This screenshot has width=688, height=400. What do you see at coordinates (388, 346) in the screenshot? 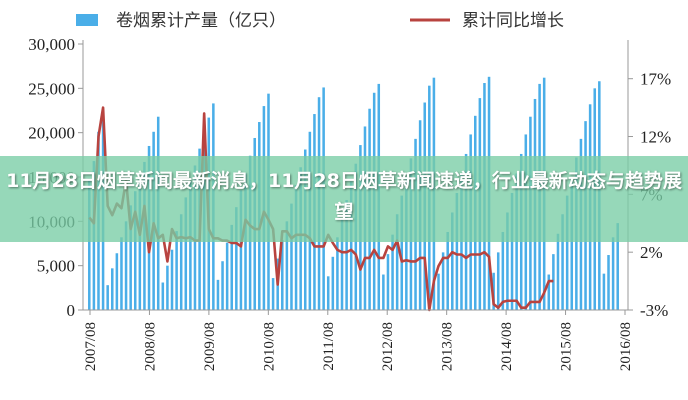
I see `x-tick-label: 2012/08` at bounding box center [388, 346].